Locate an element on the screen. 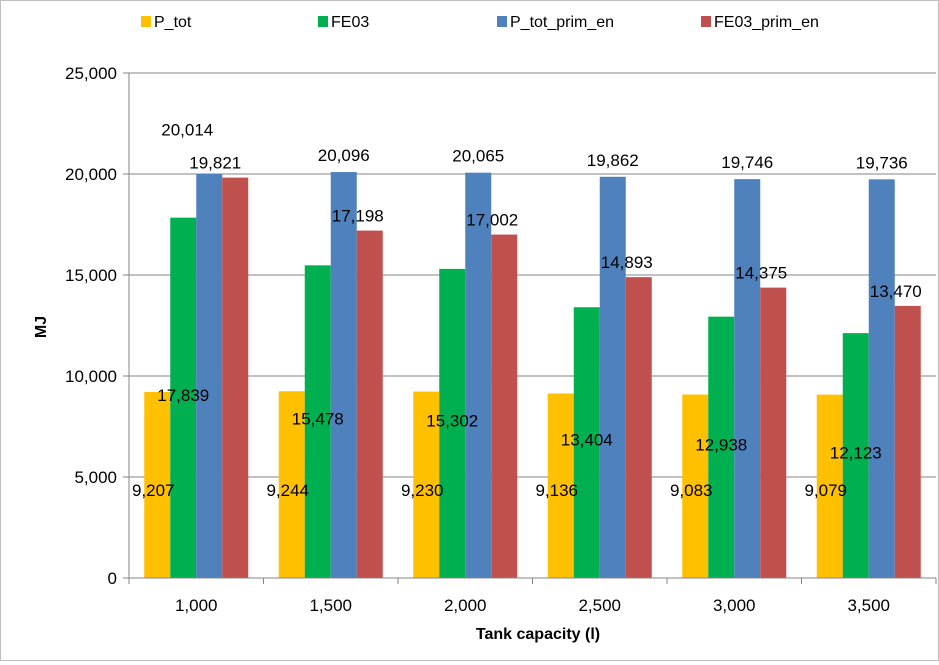 Image resolution: width=939 pixels, height=665 pixels. data-label-fe03-prim-en: 19,821 is located at coordinates (215, 163).